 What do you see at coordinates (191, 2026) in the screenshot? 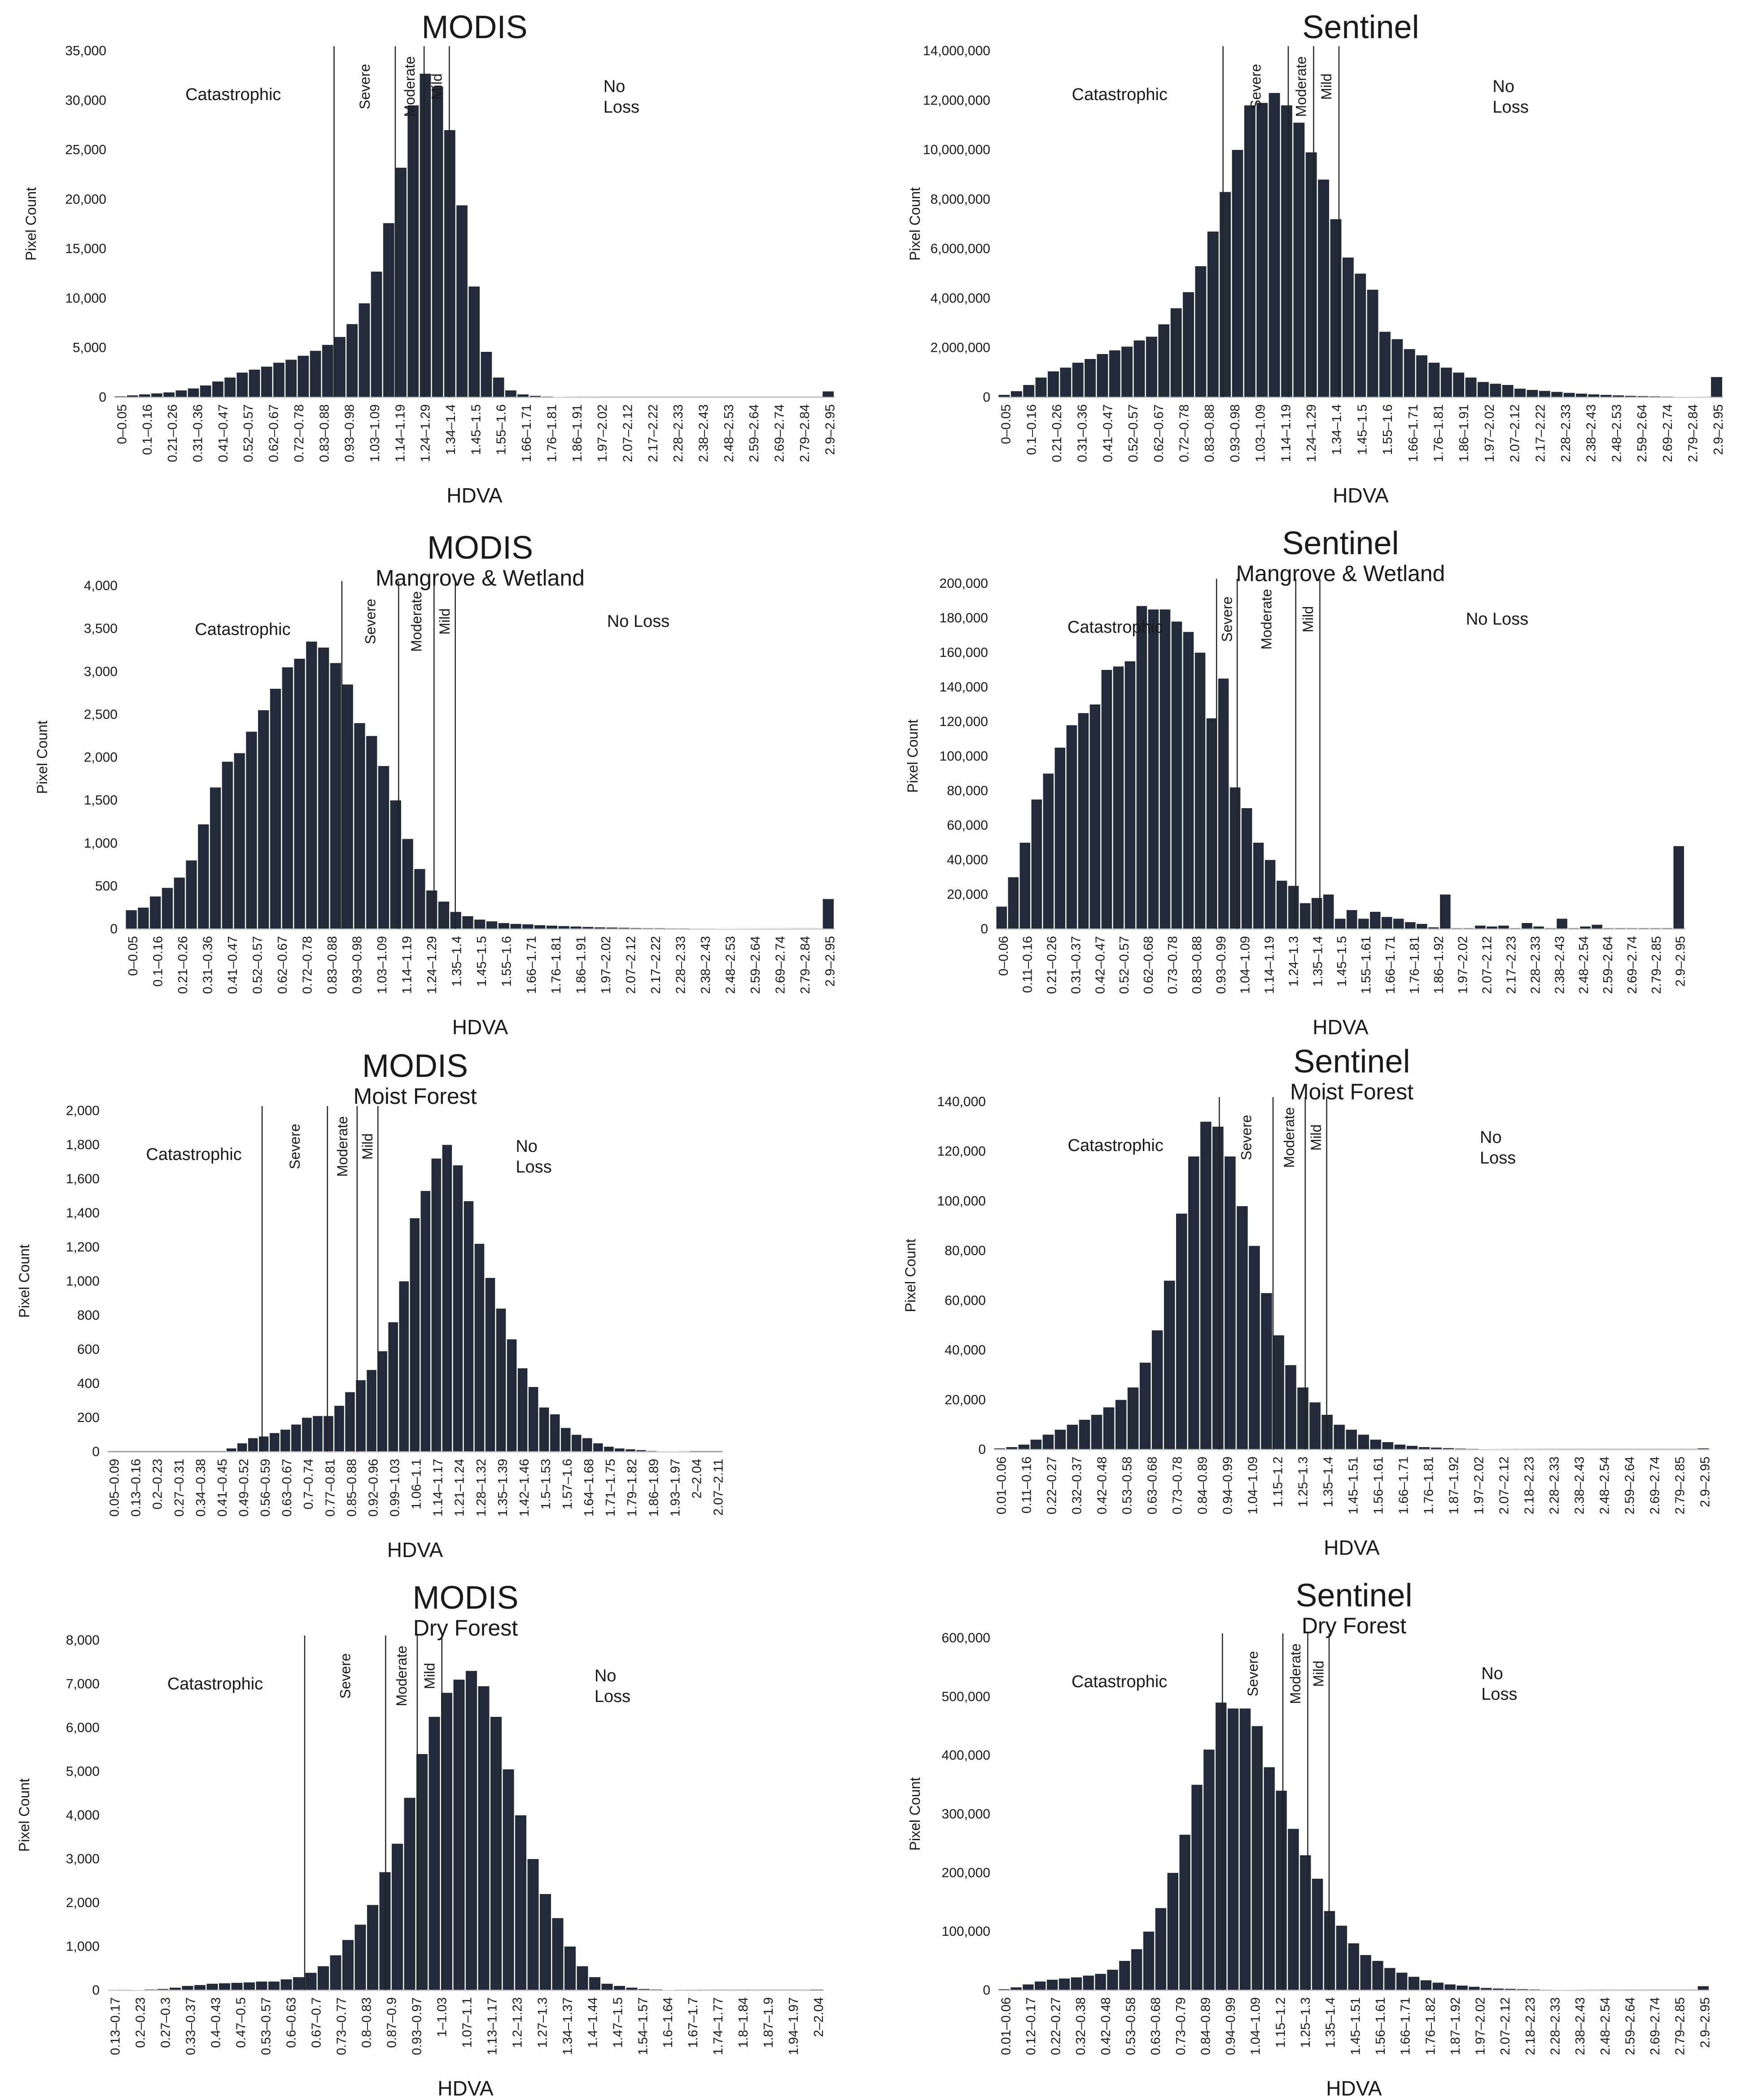
I see `x-tick-label: 0.33–0.37` at bounding box center [191, 2026].